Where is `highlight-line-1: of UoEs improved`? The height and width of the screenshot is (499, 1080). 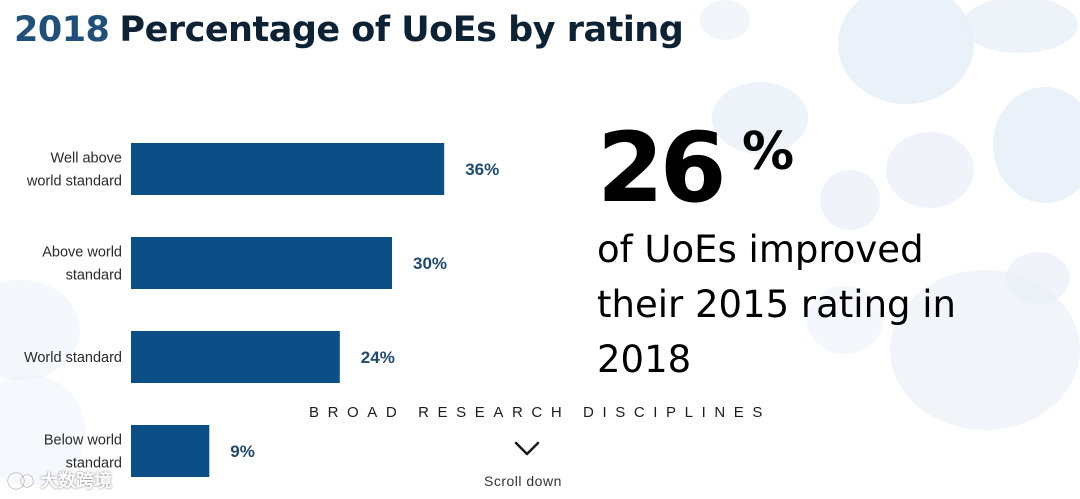 highlight-line-1: of UoEs improved is located at coordinates (760, 249).